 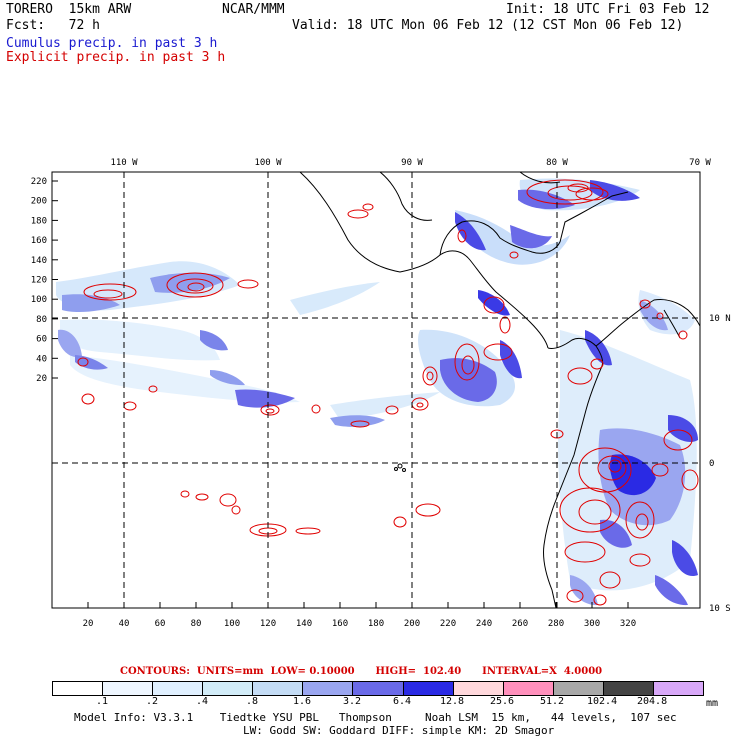 I want to click on lon-label: 110 W, so click(x=124, y=163).